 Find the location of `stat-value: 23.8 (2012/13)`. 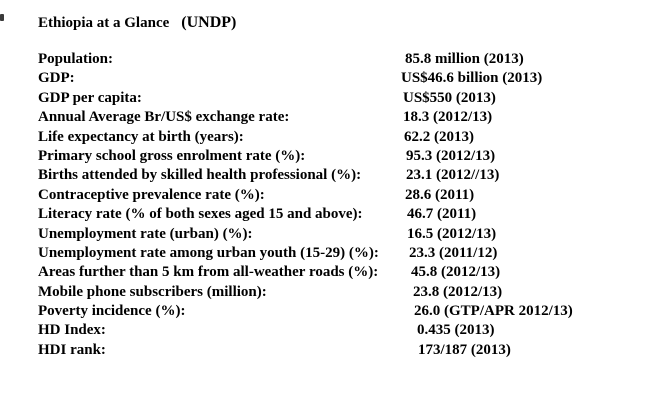

stat-value: 23.8 (2012/13) is located at coordinates (458, 291).